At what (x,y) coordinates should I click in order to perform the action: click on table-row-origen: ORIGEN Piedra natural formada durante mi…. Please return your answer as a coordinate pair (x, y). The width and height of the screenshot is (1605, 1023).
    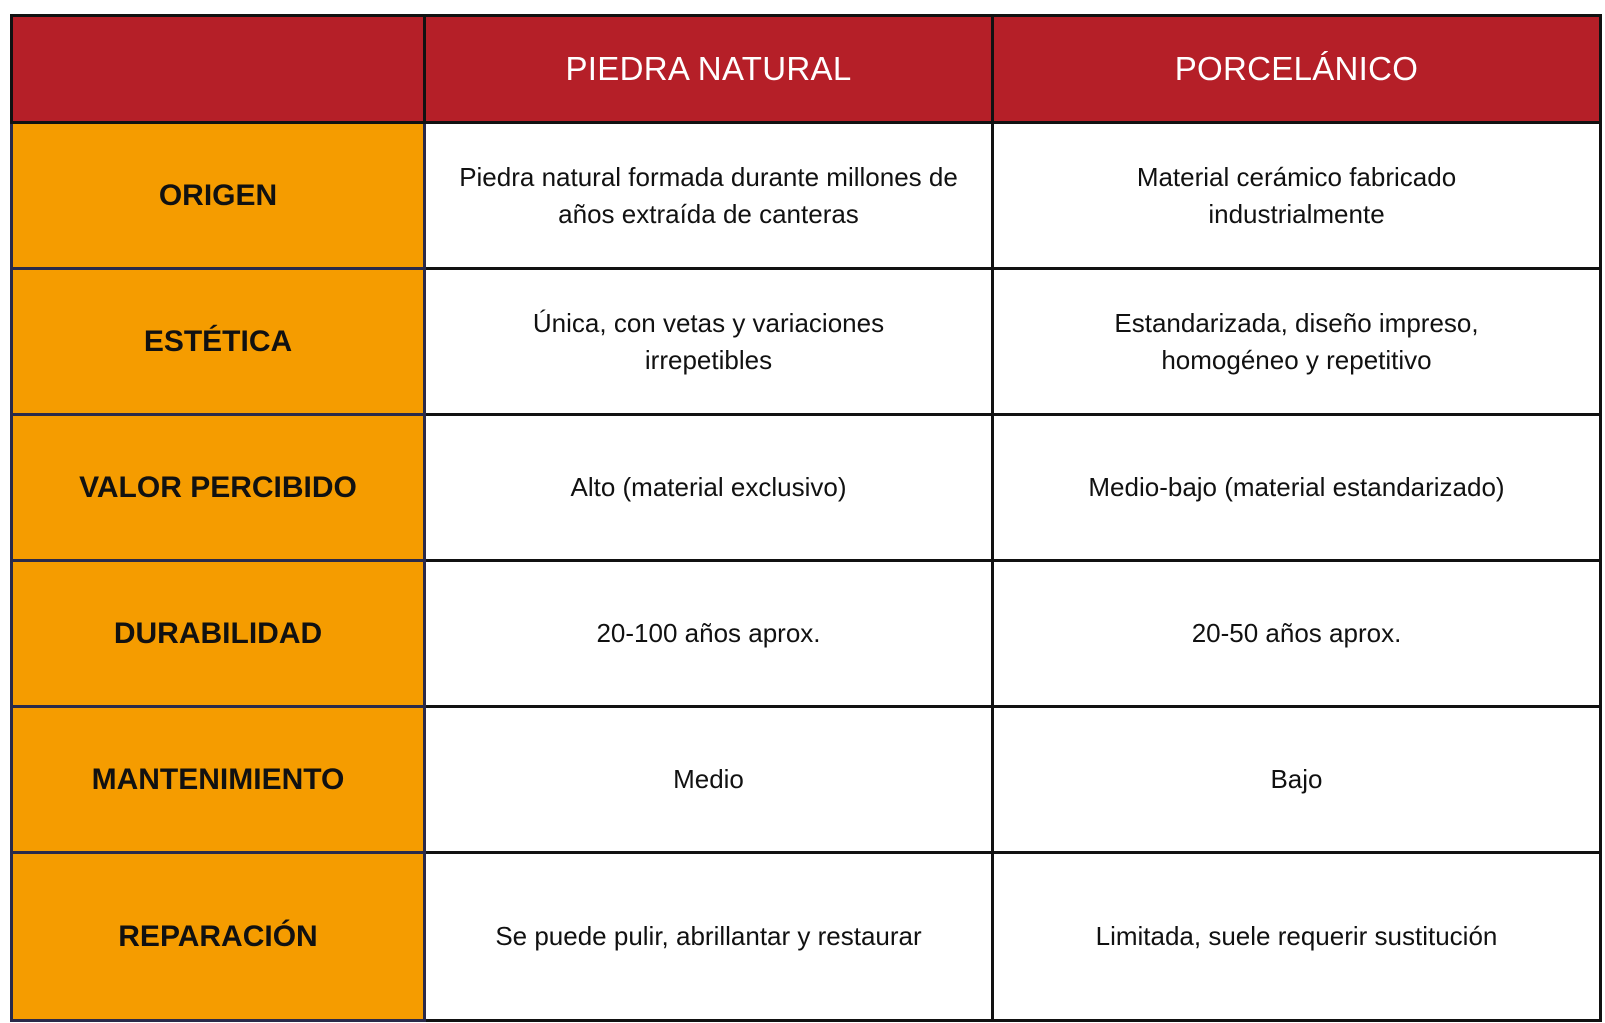
    Looking at the image, I should click on (806, 195).